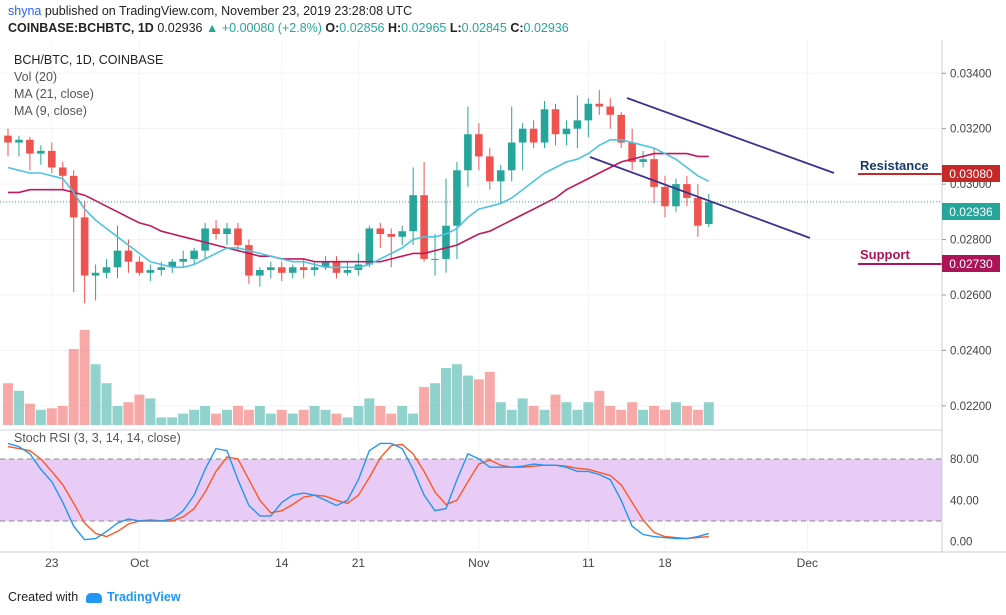 This screenshot has width=1006, height=615. Describe the element at coordinates (971, 351) in the screenshot. I see `price-tick-label: 0.02400` at that location.